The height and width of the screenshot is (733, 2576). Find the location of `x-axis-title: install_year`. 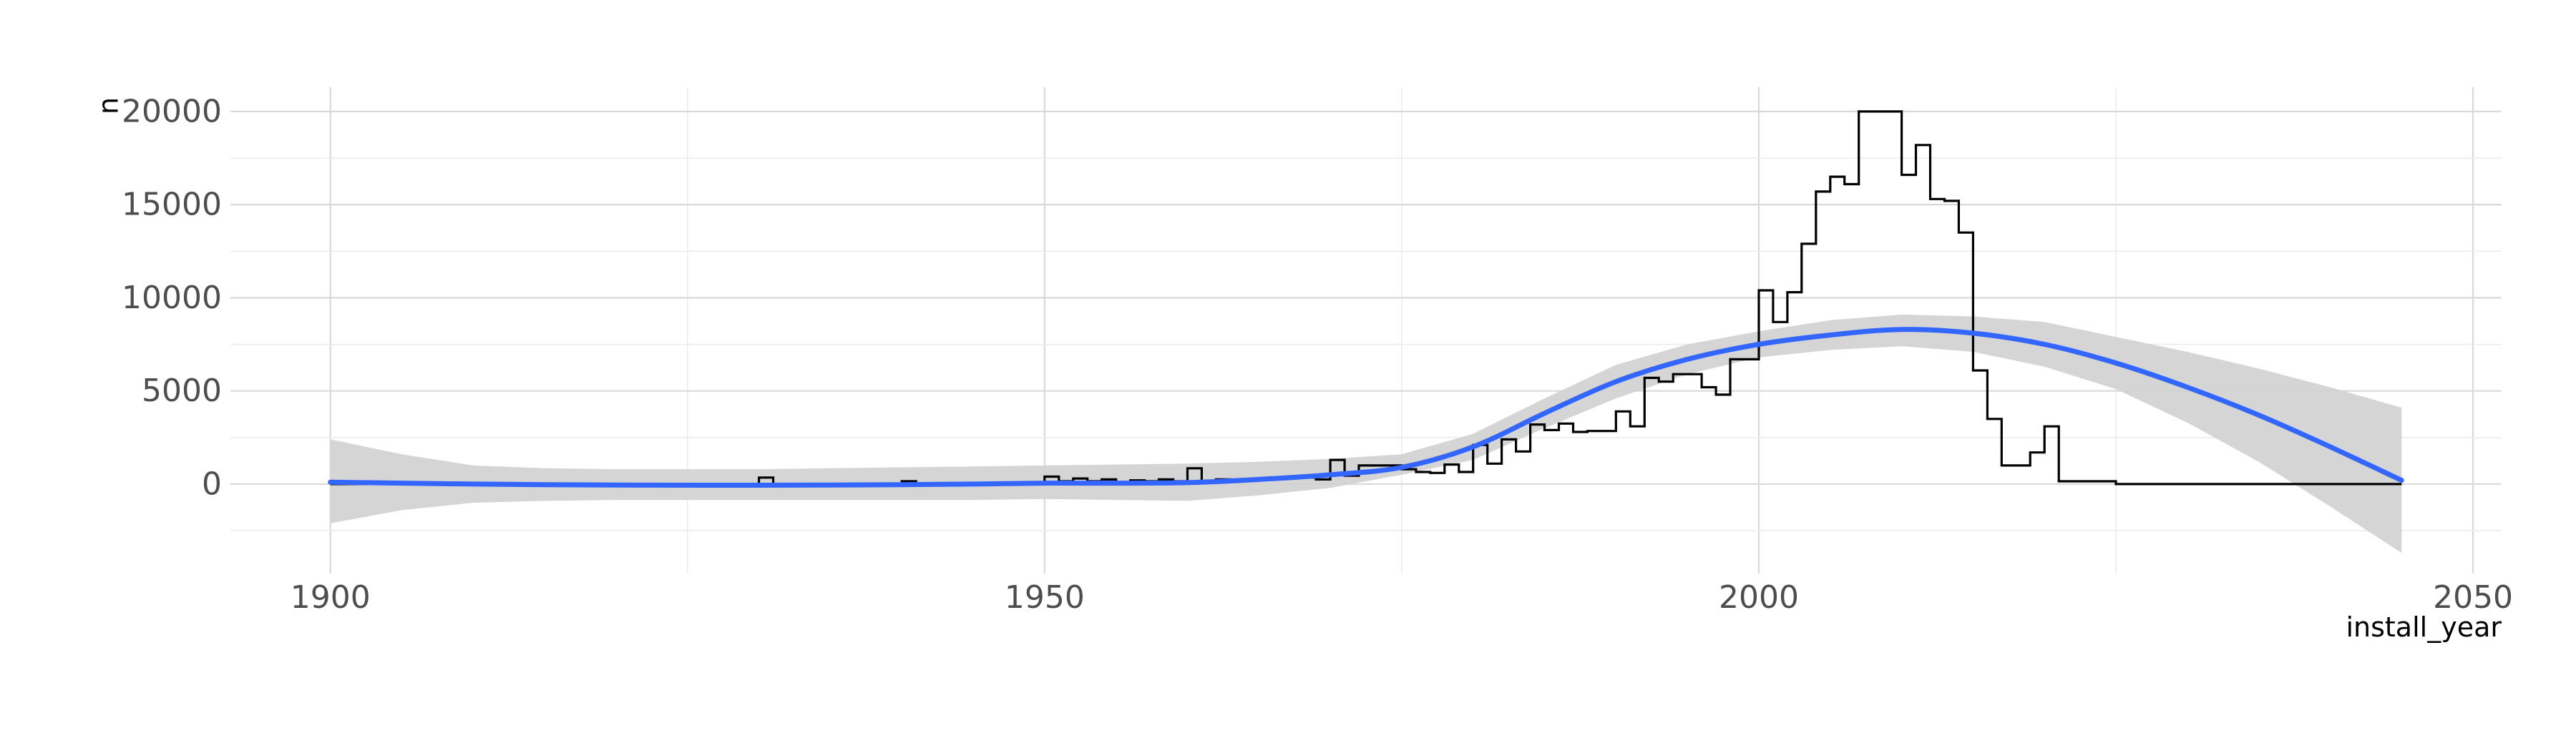

x-axis-title: install_year is located at coordinates (2424, 627).